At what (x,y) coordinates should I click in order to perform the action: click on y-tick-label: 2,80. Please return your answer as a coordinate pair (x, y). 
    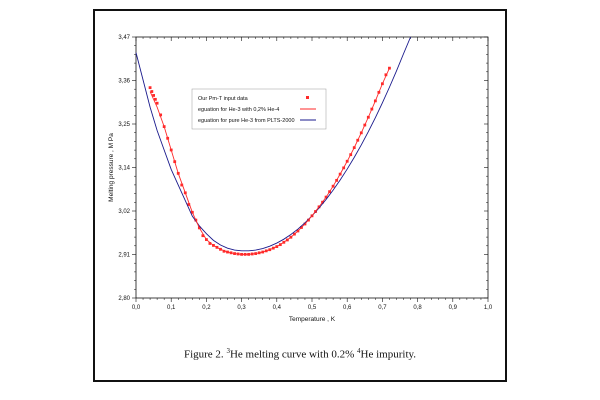
    Looking at the image, I should click on (124, 299).